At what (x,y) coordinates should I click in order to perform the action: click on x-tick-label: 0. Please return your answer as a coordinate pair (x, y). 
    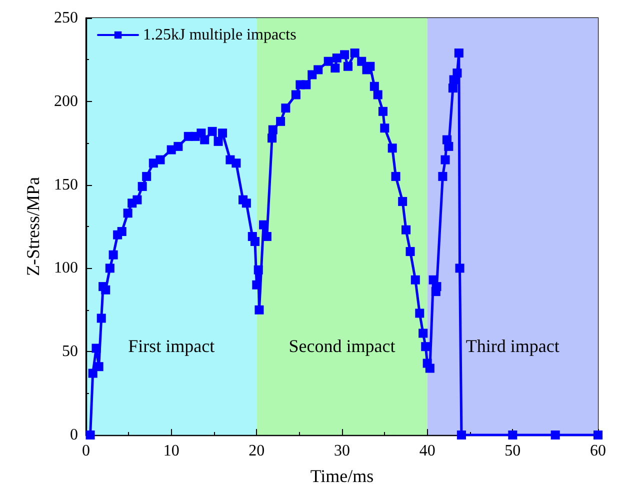
    Looking at the image, I should click on (86, 451).